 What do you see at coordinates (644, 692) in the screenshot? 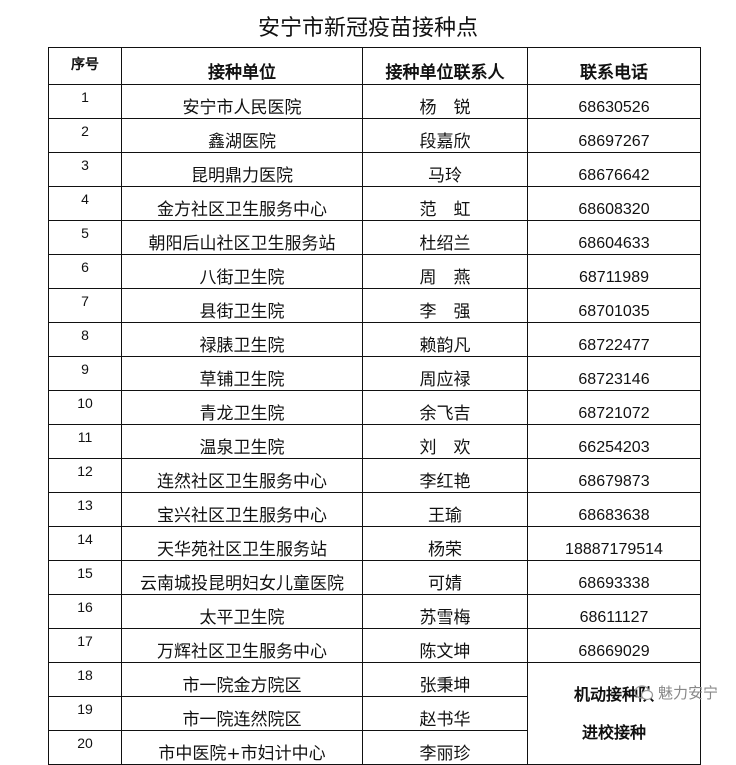
I see `wechat-icon` at bounding box center [644, 692].